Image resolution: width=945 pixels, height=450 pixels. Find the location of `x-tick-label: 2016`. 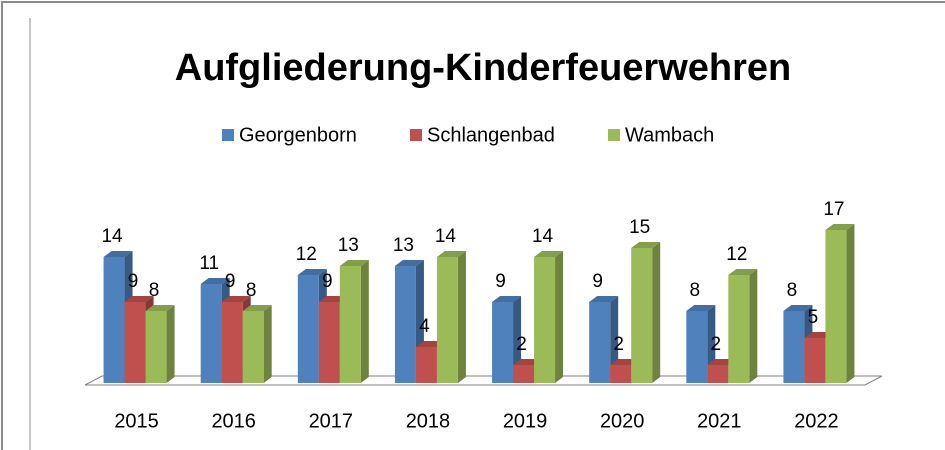

x-tick-label: 2016 is located at coordinates (233, 421).